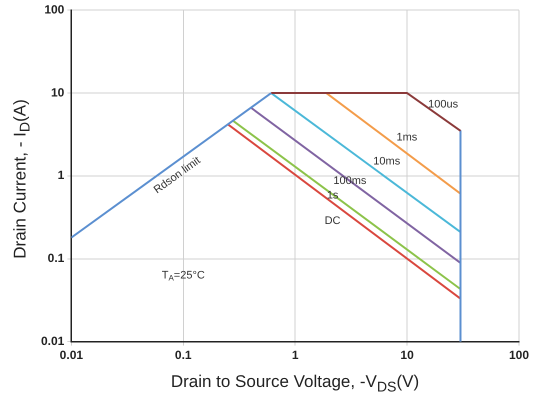 Image resolution: width=533 pixels, height=408 pixels. What do you see at coordinates (387, 161) in the screenshot?
I see `series-label: 10ms` at bounding box center [387, 161].